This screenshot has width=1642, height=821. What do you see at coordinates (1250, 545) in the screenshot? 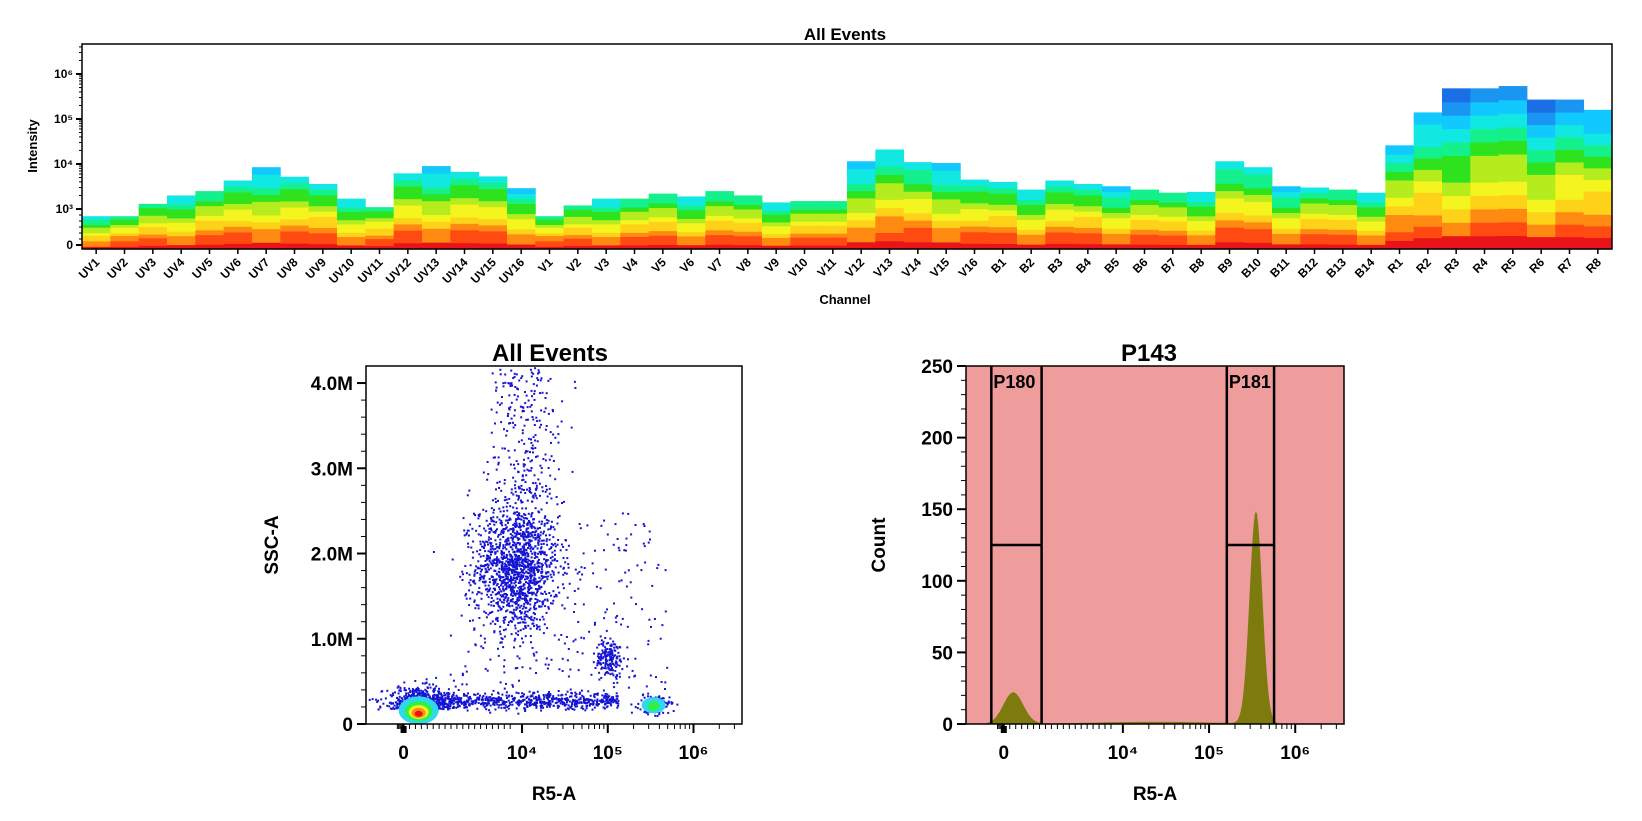
I see `gate-p181: P181` at bounding box center [1250, 545].